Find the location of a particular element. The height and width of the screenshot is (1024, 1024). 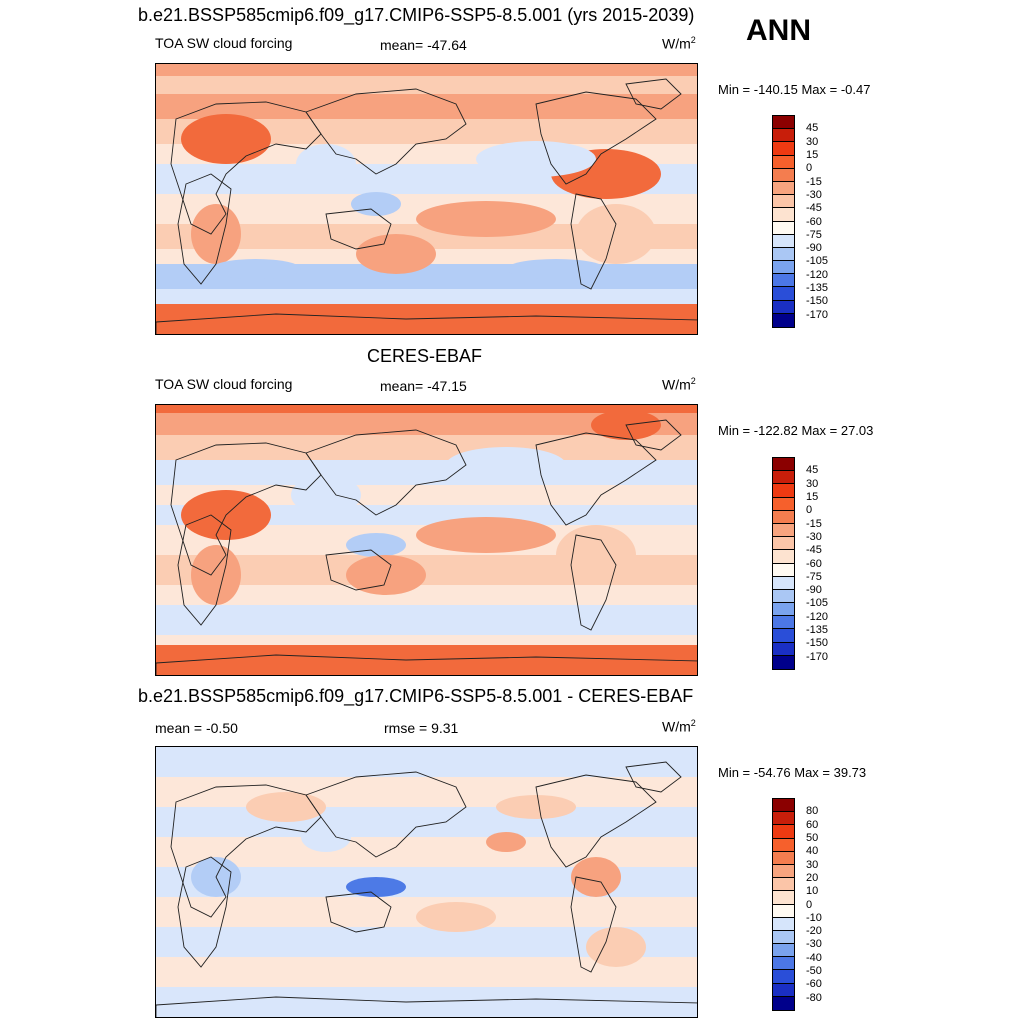

panel1-map is located at coordinates (426, 199).